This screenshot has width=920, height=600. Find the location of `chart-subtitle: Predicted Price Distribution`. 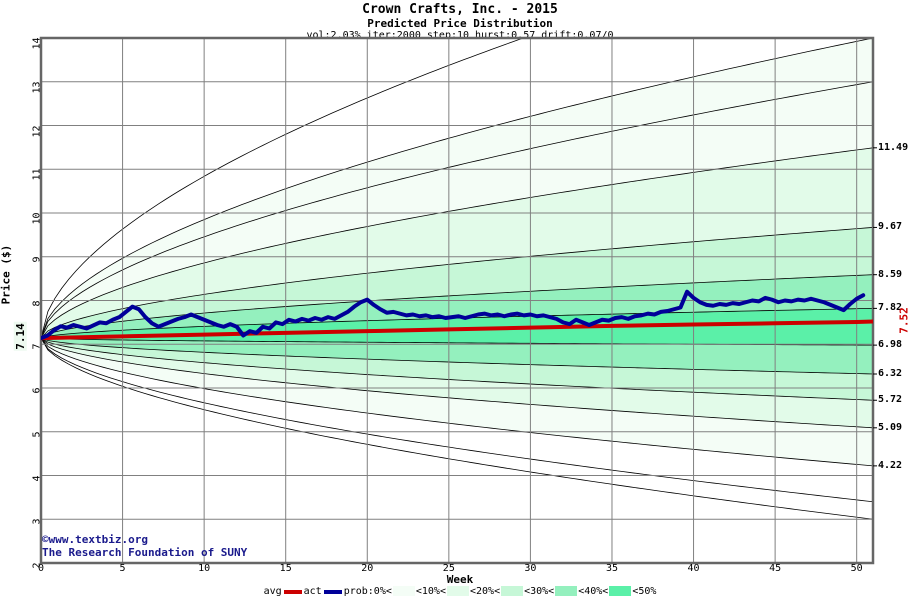

chart-subtitle: Predicted Price Distribution is located at coordinates (460, 23).